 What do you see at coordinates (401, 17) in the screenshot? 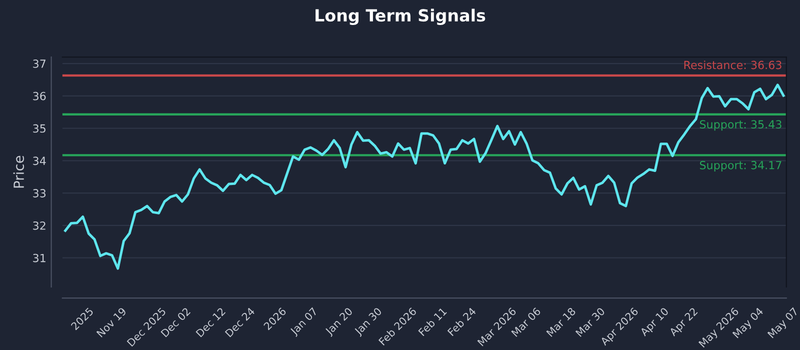
I see `chart-title: Long Term Signals` at bounding box center [401, 17].